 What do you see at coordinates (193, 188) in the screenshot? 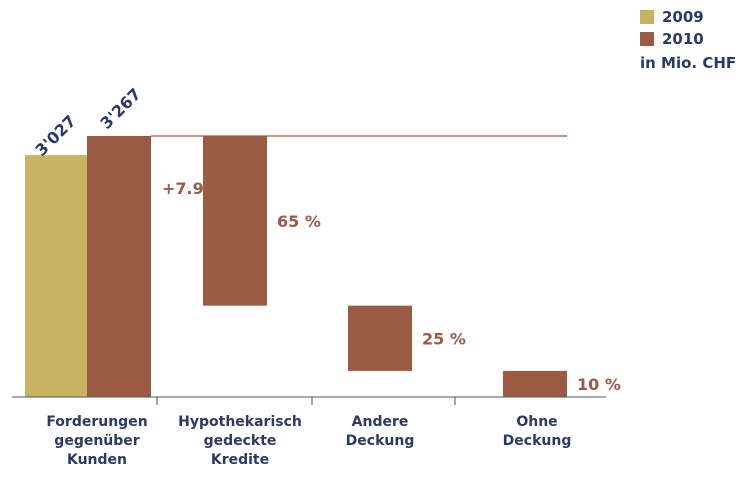
I see `growth-label: +7.9 %` at bounding box center [193, 188].